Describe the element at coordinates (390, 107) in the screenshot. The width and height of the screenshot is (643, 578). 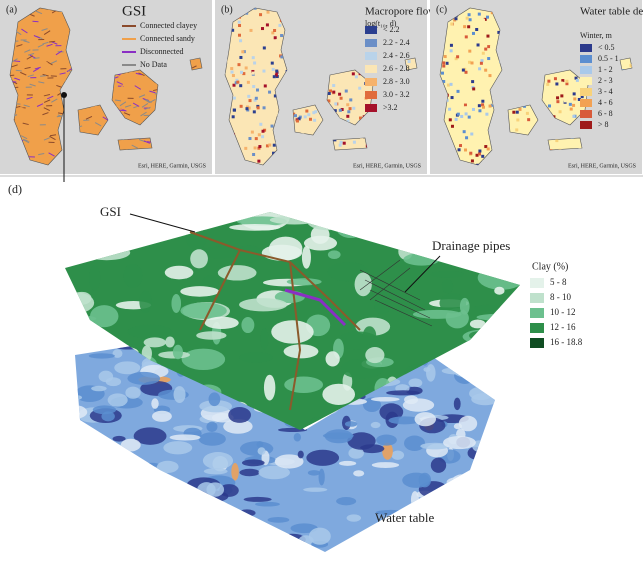
I see `legend-label: >3.2` at that location.